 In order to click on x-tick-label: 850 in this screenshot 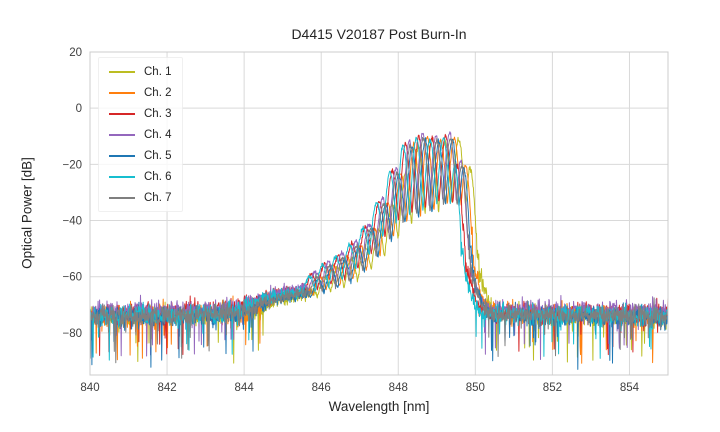, I will do `click(475, 388)`.